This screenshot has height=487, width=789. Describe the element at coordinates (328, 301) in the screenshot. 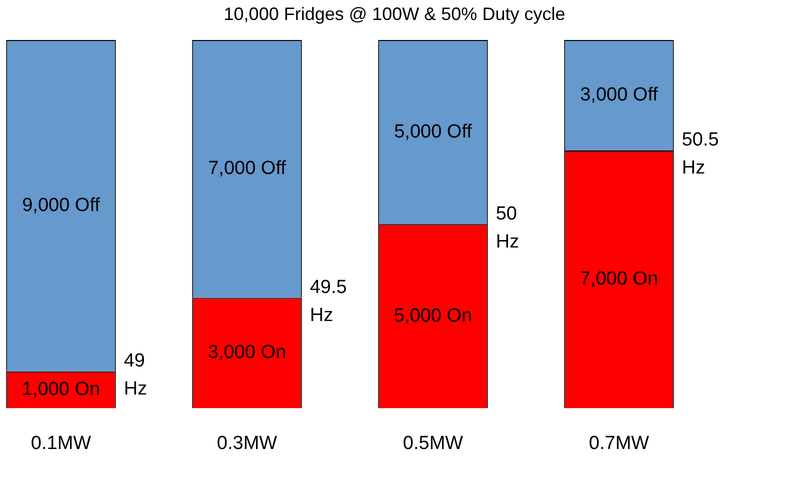

I see `annotation: 49.5 Hz` at that location.